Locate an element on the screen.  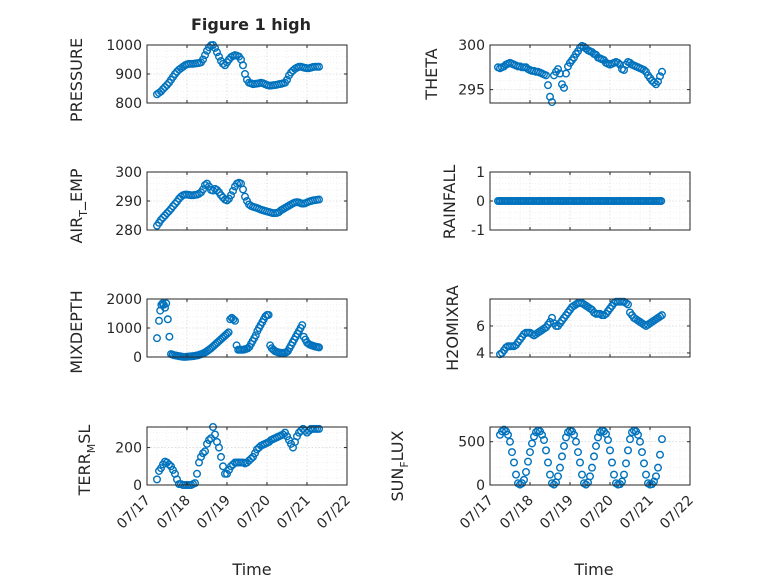
panel-terrmsl: 0 200 07/17 07/18 07/19 07/20 07/21 07/22 is located at coordinates (234, 478).